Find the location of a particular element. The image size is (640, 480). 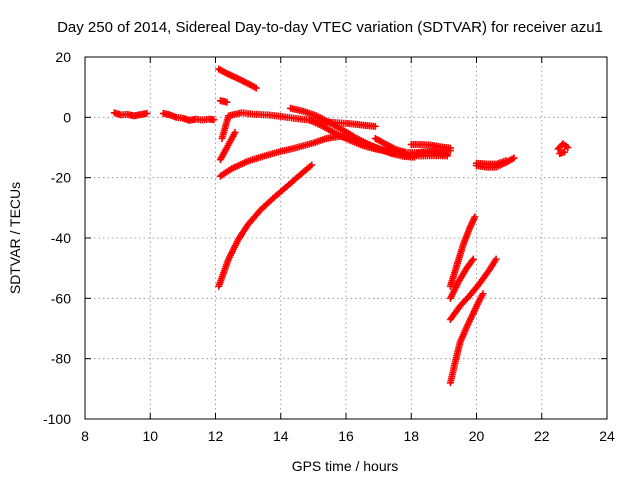

x-tick-label: 10 is located at coordinates (150, 436).